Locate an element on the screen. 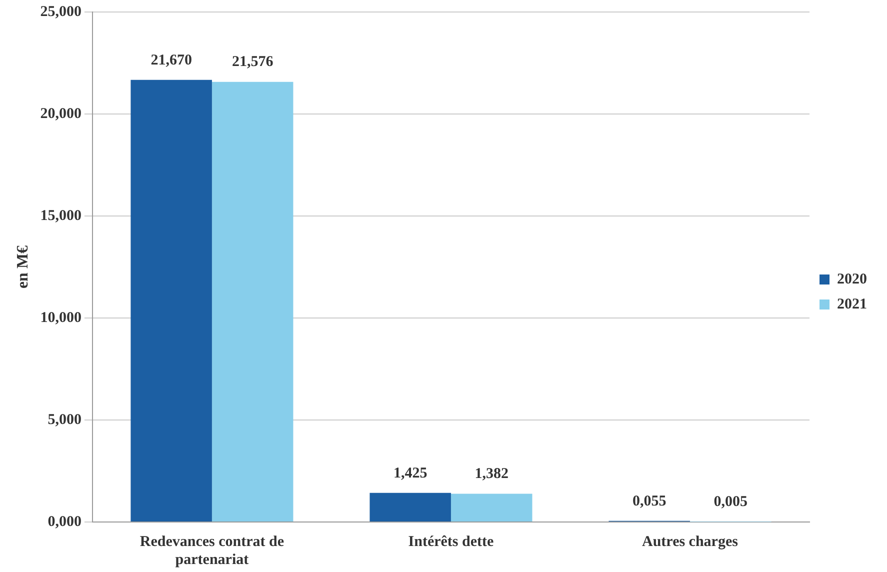 The image size is (887, 572). data-label: 21,576 is located at coordinates (253, 62).